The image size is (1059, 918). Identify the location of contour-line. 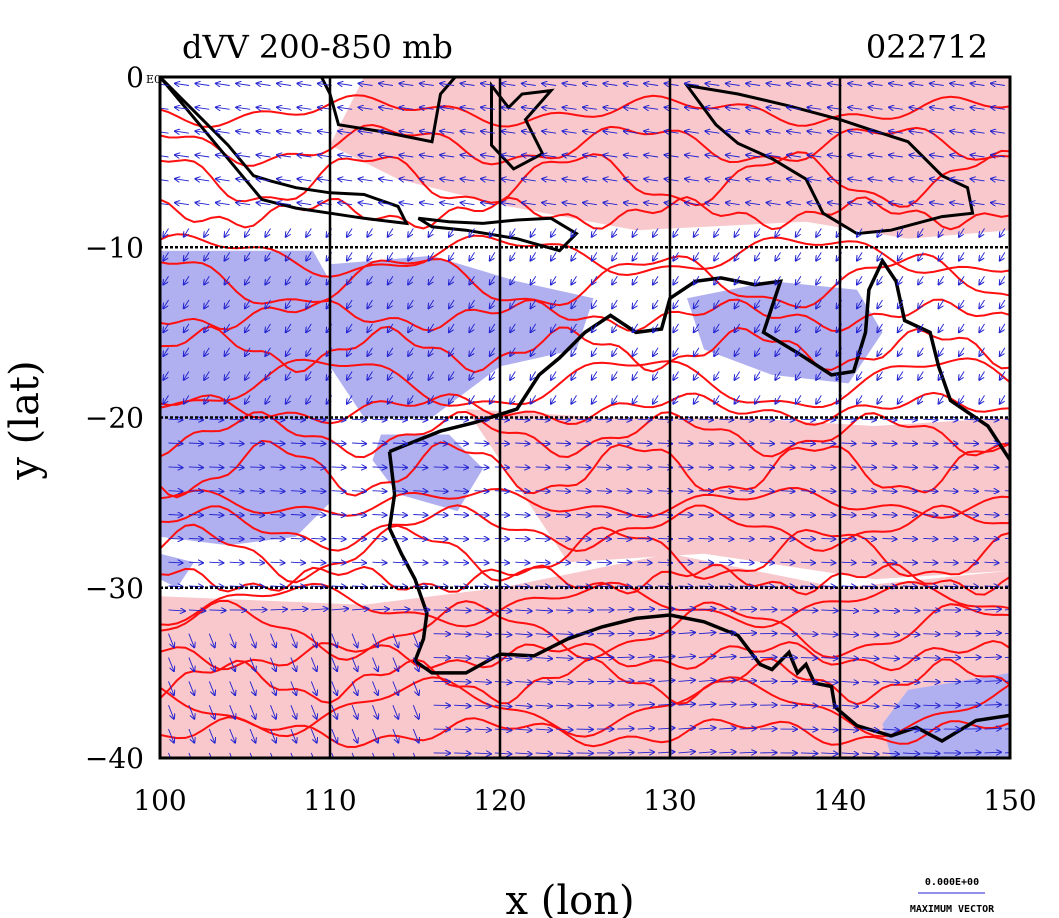
(585, 349).